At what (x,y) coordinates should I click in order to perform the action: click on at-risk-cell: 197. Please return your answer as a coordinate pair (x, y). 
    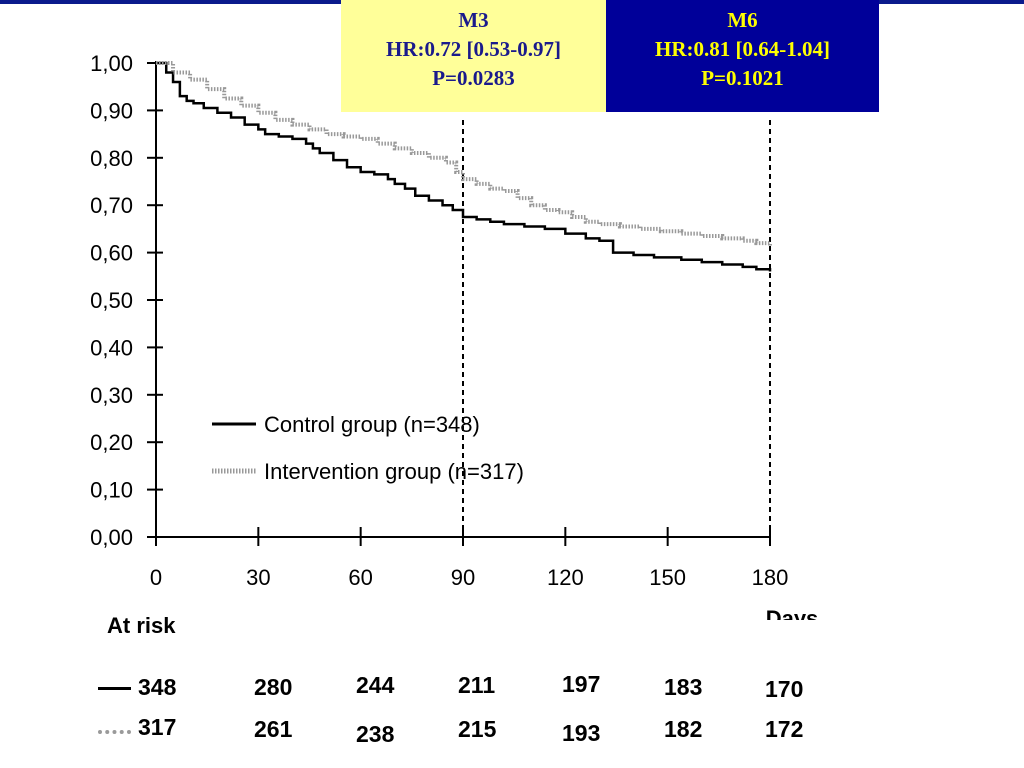
    Looking at the image, I should click on (581, 684).